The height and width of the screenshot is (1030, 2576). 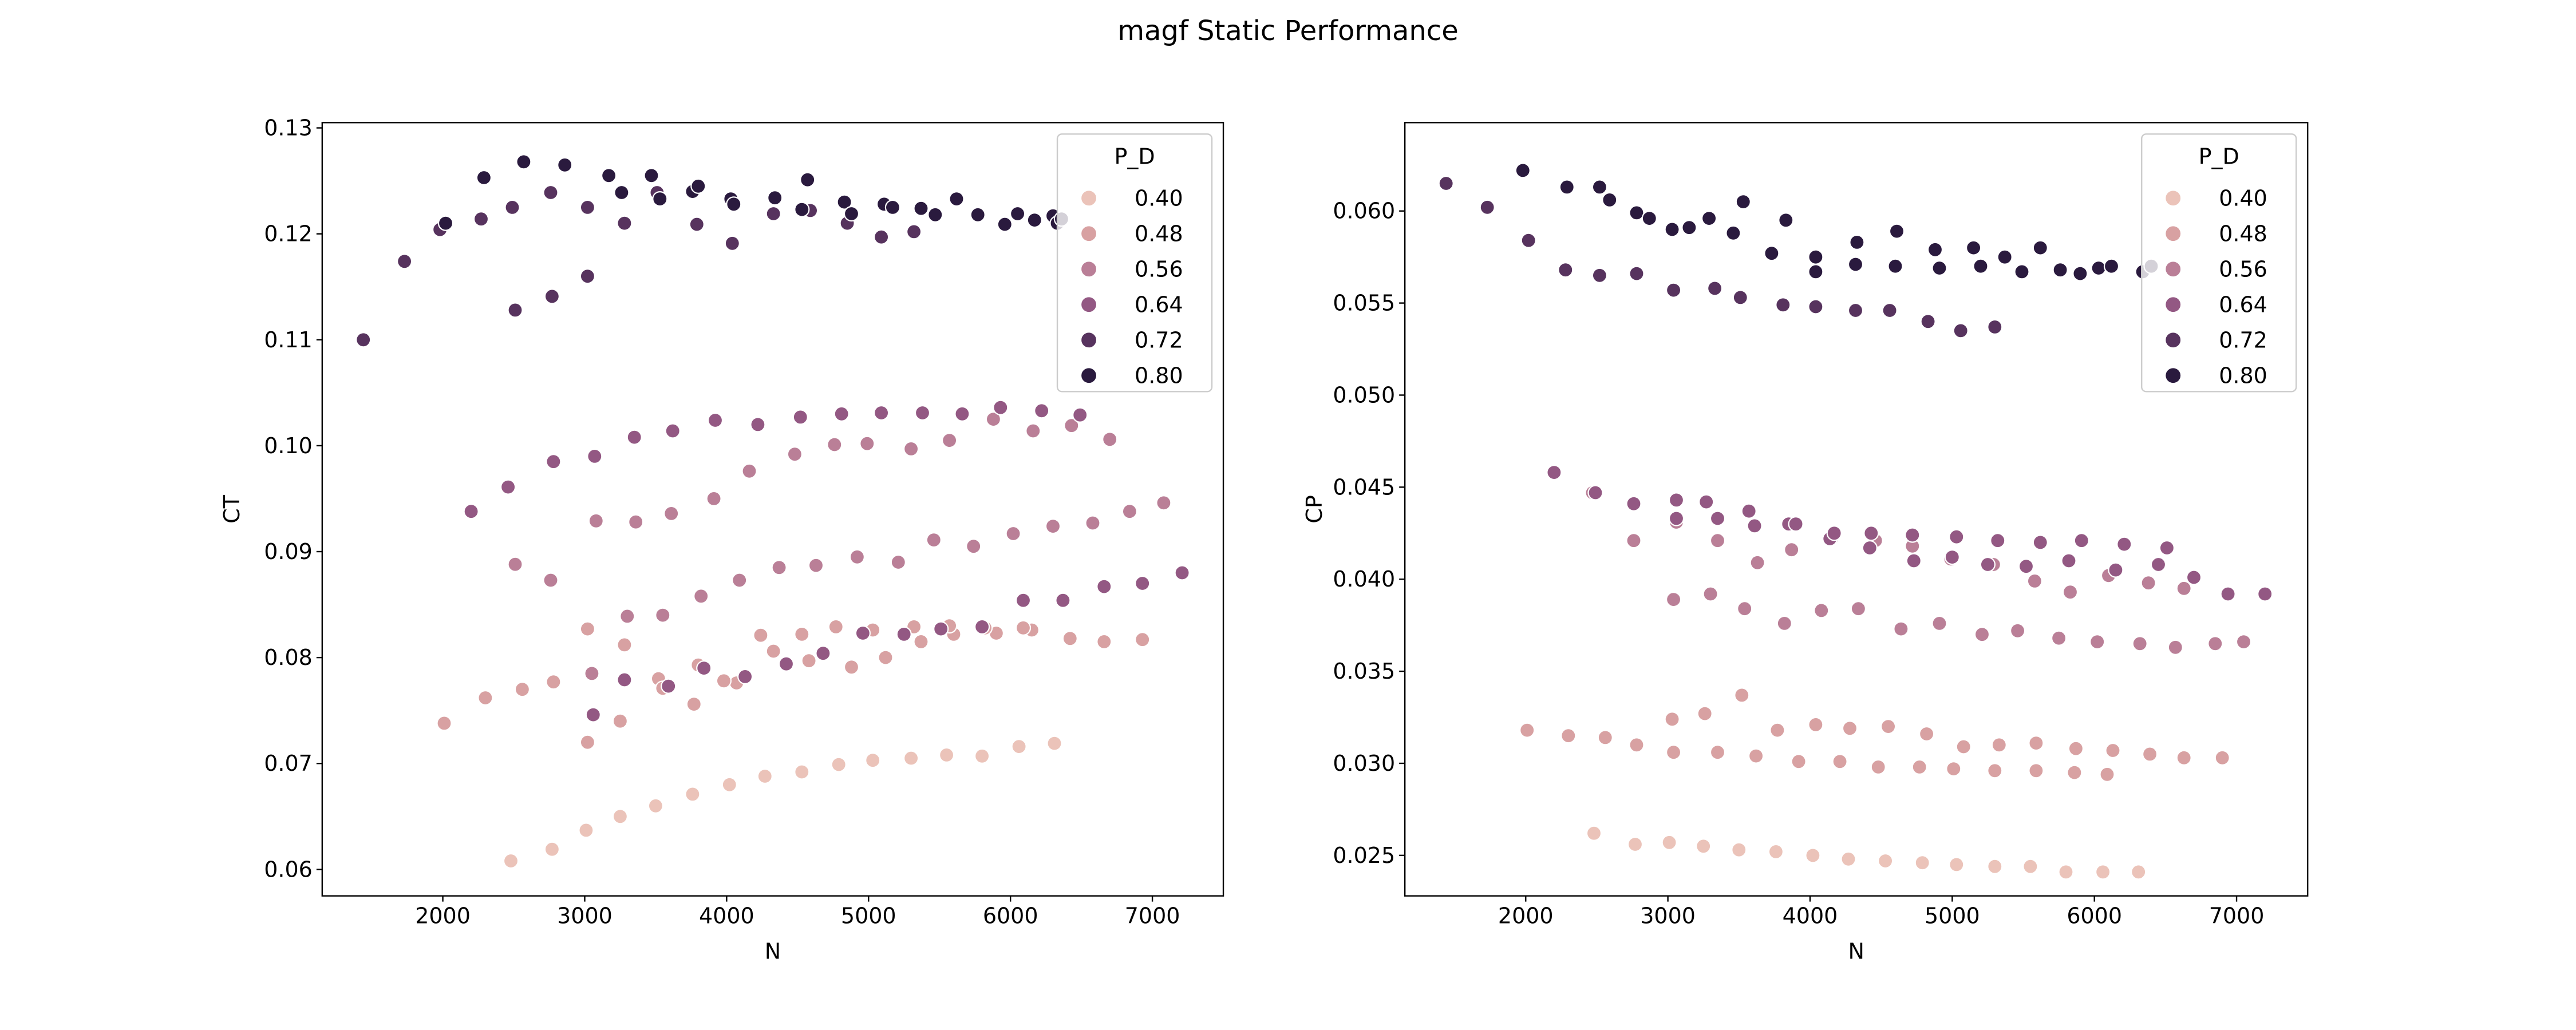 What do you see at coordinates (1364, 579) in the screenshot?
I see `cp-ytick-label: 0.040` at bounding box center [1364, 579].